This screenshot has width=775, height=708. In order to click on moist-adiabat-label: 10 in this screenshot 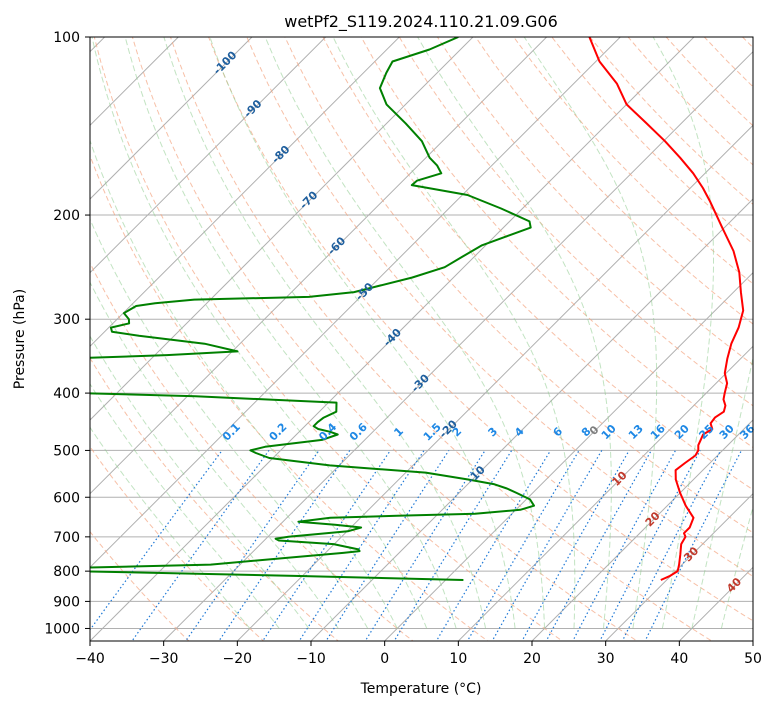, I will do `click(620, 478)`.